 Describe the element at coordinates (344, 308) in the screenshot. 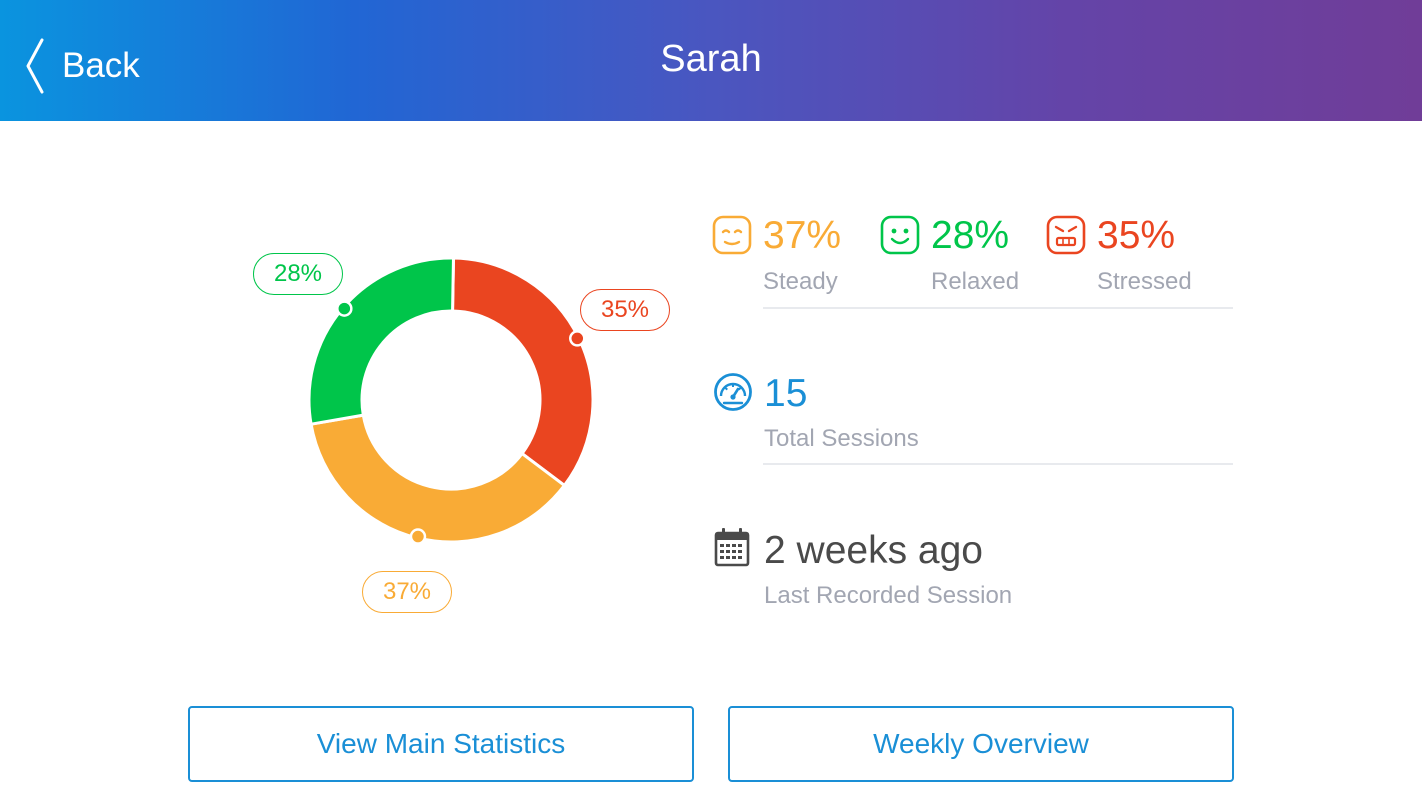

I see `donut-dot-relaxed` at that location.